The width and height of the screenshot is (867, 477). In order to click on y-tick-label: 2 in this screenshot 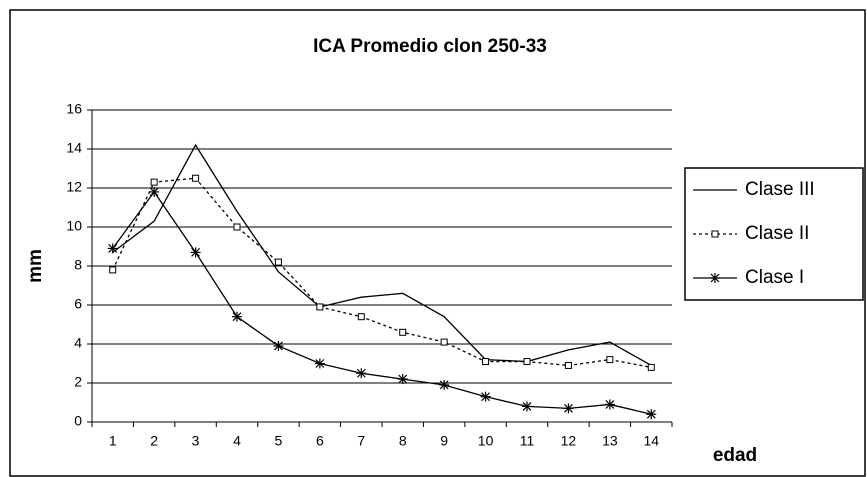, I will do `click(78, 382)`.